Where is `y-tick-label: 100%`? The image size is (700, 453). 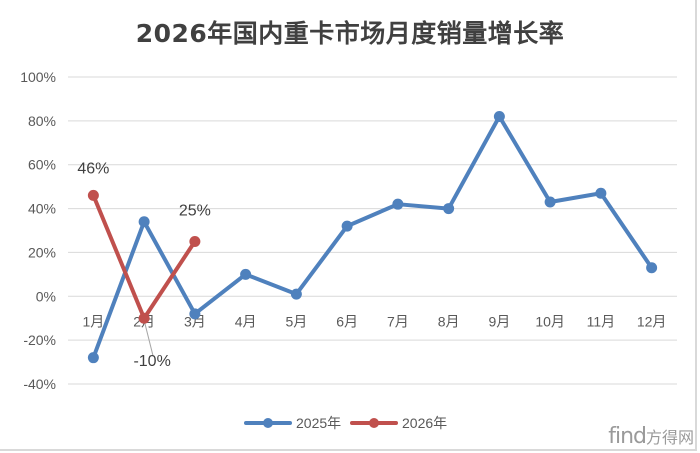 y-tick-label: 100% is located at coordinates (38, 77).